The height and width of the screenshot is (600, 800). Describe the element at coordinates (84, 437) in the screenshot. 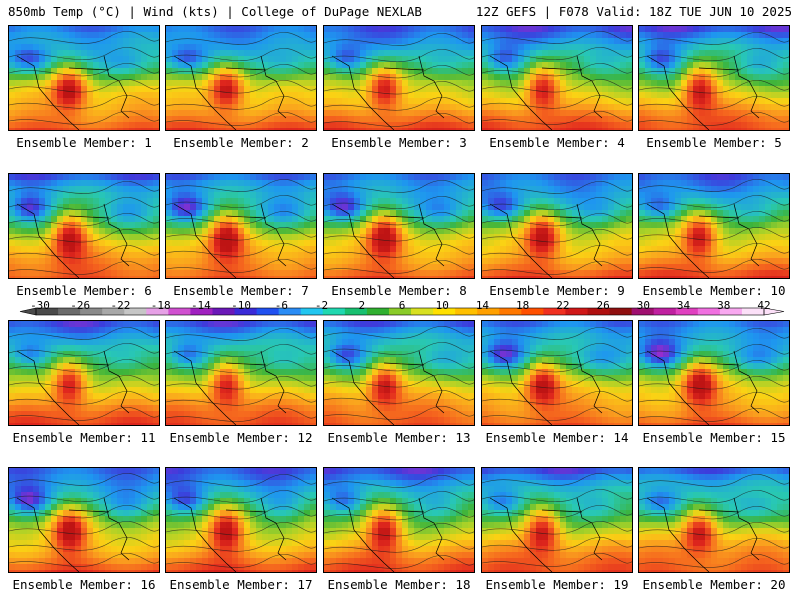

I see `ensemble-member-label: Ensemble Member: 11` at that location.